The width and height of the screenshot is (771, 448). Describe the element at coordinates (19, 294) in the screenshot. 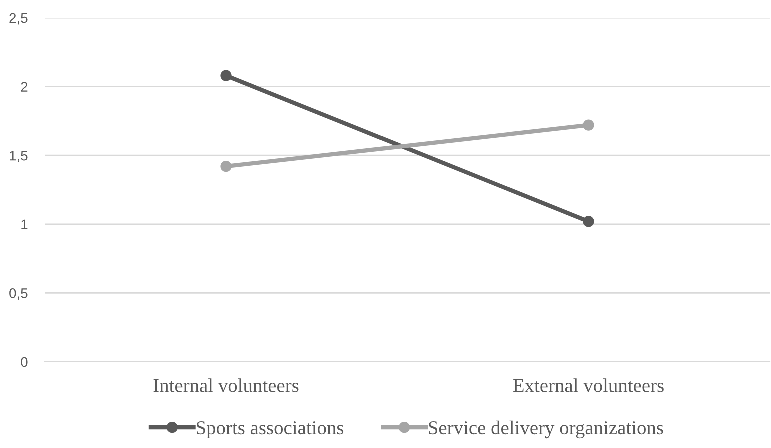

I see `y-tick-label: 0,5` at that location.